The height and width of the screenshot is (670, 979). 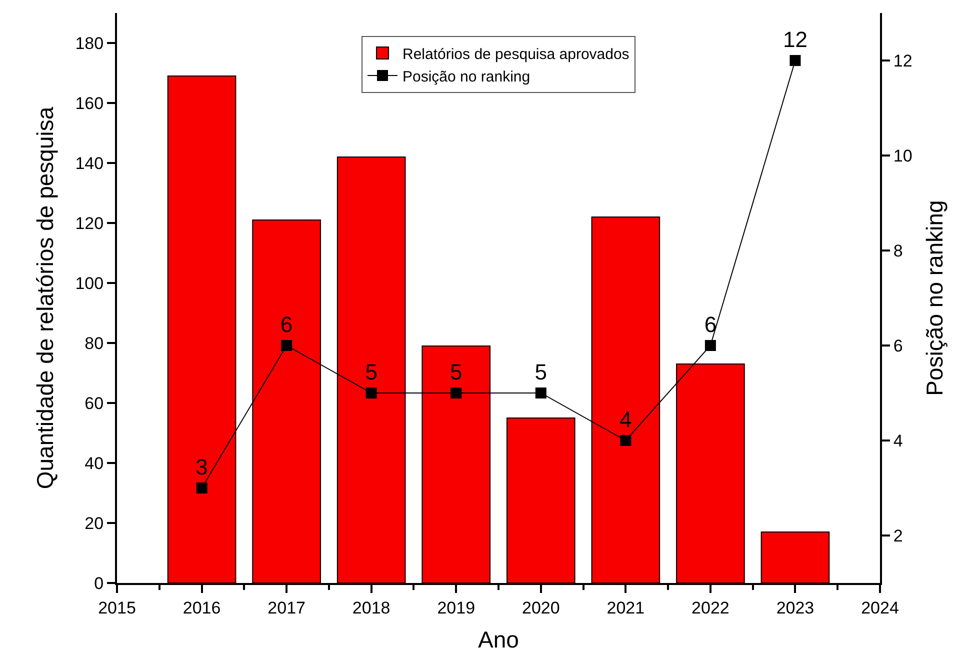 What do you see at coordinates (541, 608) in the screenshot?
I see `x-tick-label: 2020` at bounding box center [541, 608].